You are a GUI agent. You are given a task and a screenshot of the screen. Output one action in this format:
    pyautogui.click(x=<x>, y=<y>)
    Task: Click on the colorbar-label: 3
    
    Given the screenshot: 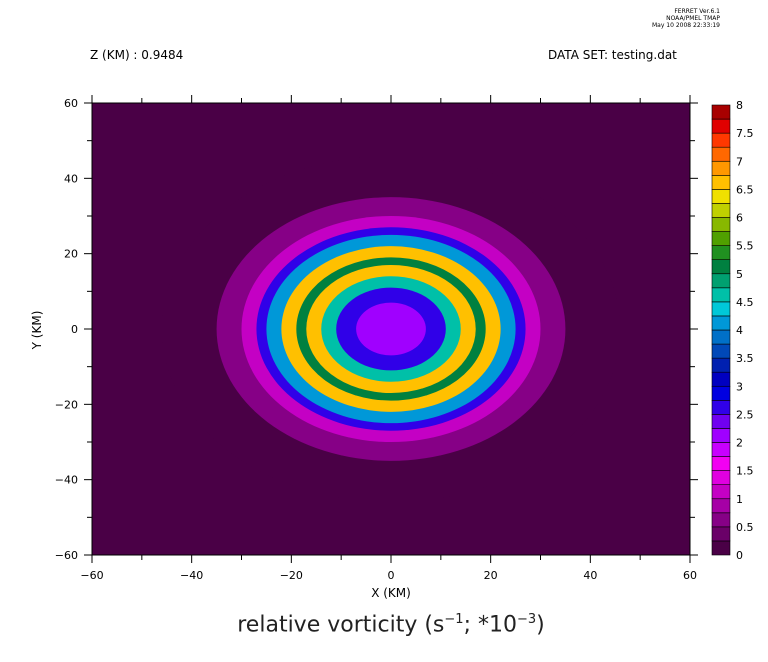 What is the action you would take?
    pyautogui.click(x=739, y=386)
    